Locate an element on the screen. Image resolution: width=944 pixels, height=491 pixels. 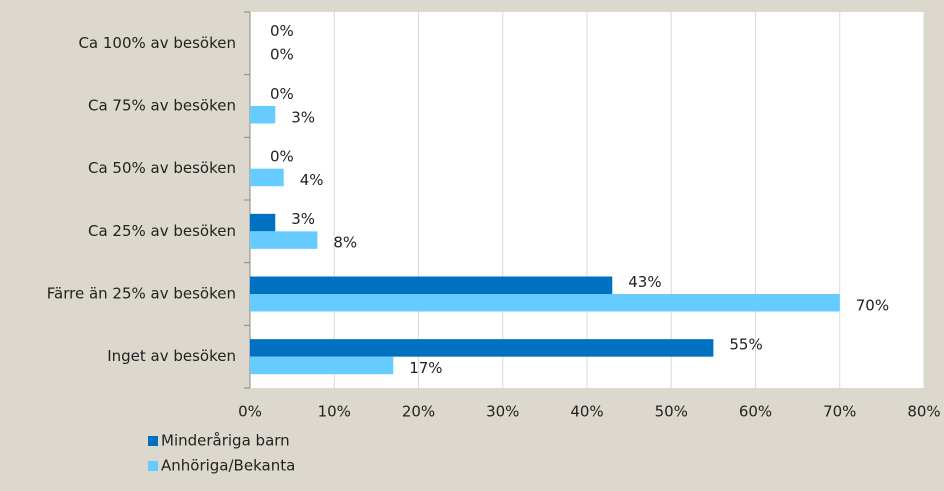
y-tick-label: Ca 75% av besöken is located at coordinates (162, 106).